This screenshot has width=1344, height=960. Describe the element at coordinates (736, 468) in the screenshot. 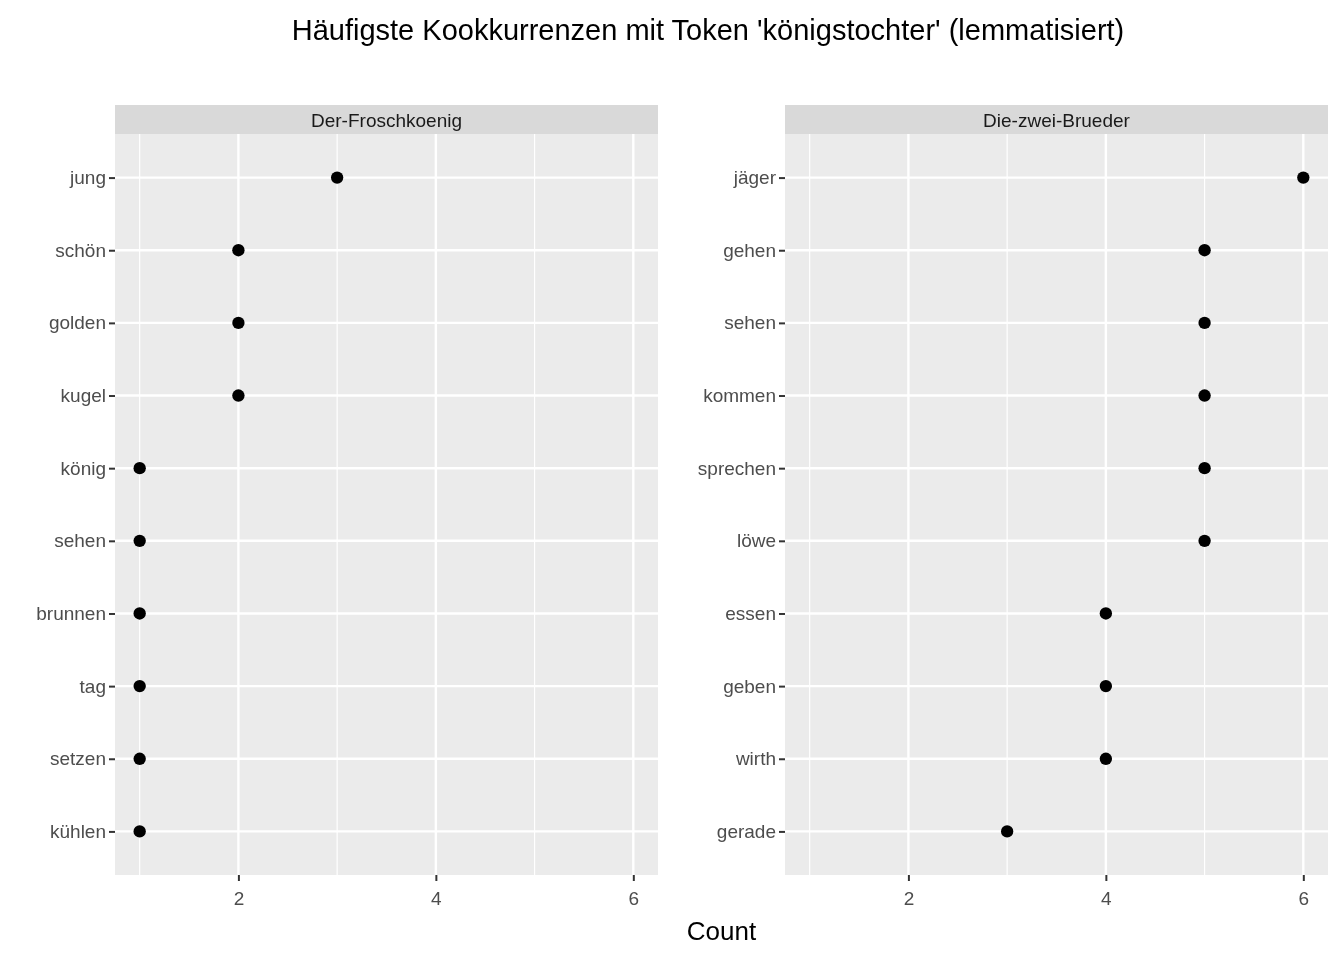

I see `y-tick-label: sprechen` at that location.